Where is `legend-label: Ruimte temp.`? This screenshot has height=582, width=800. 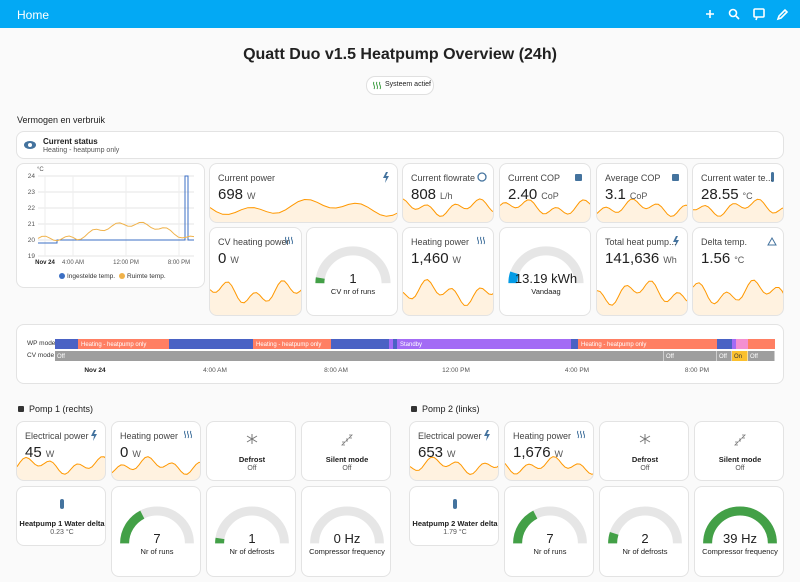 legend-label: Ruimte temp. is located at coordinates (146, 276).